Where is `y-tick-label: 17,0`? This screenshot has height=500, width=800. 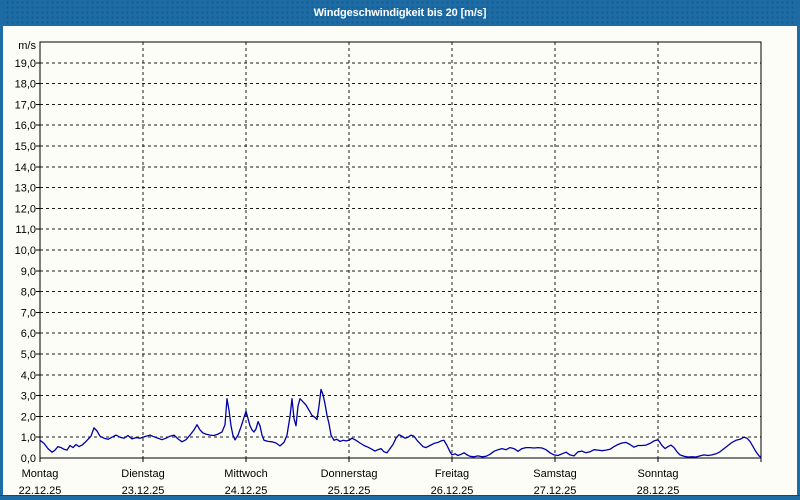 y-tick-label: 17,0 is located at coordinates (25, 105).